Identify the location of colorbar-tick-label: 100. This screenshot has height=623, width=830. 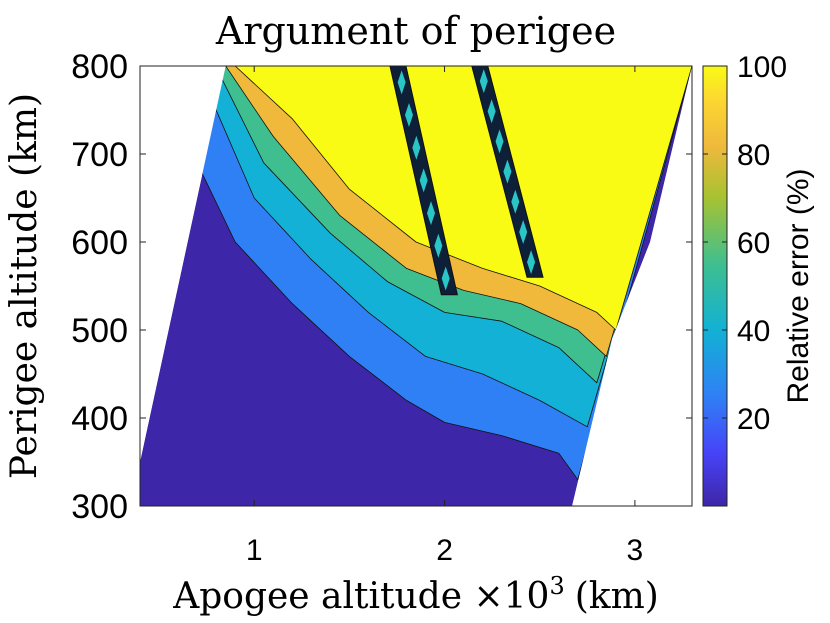
(762, 67).